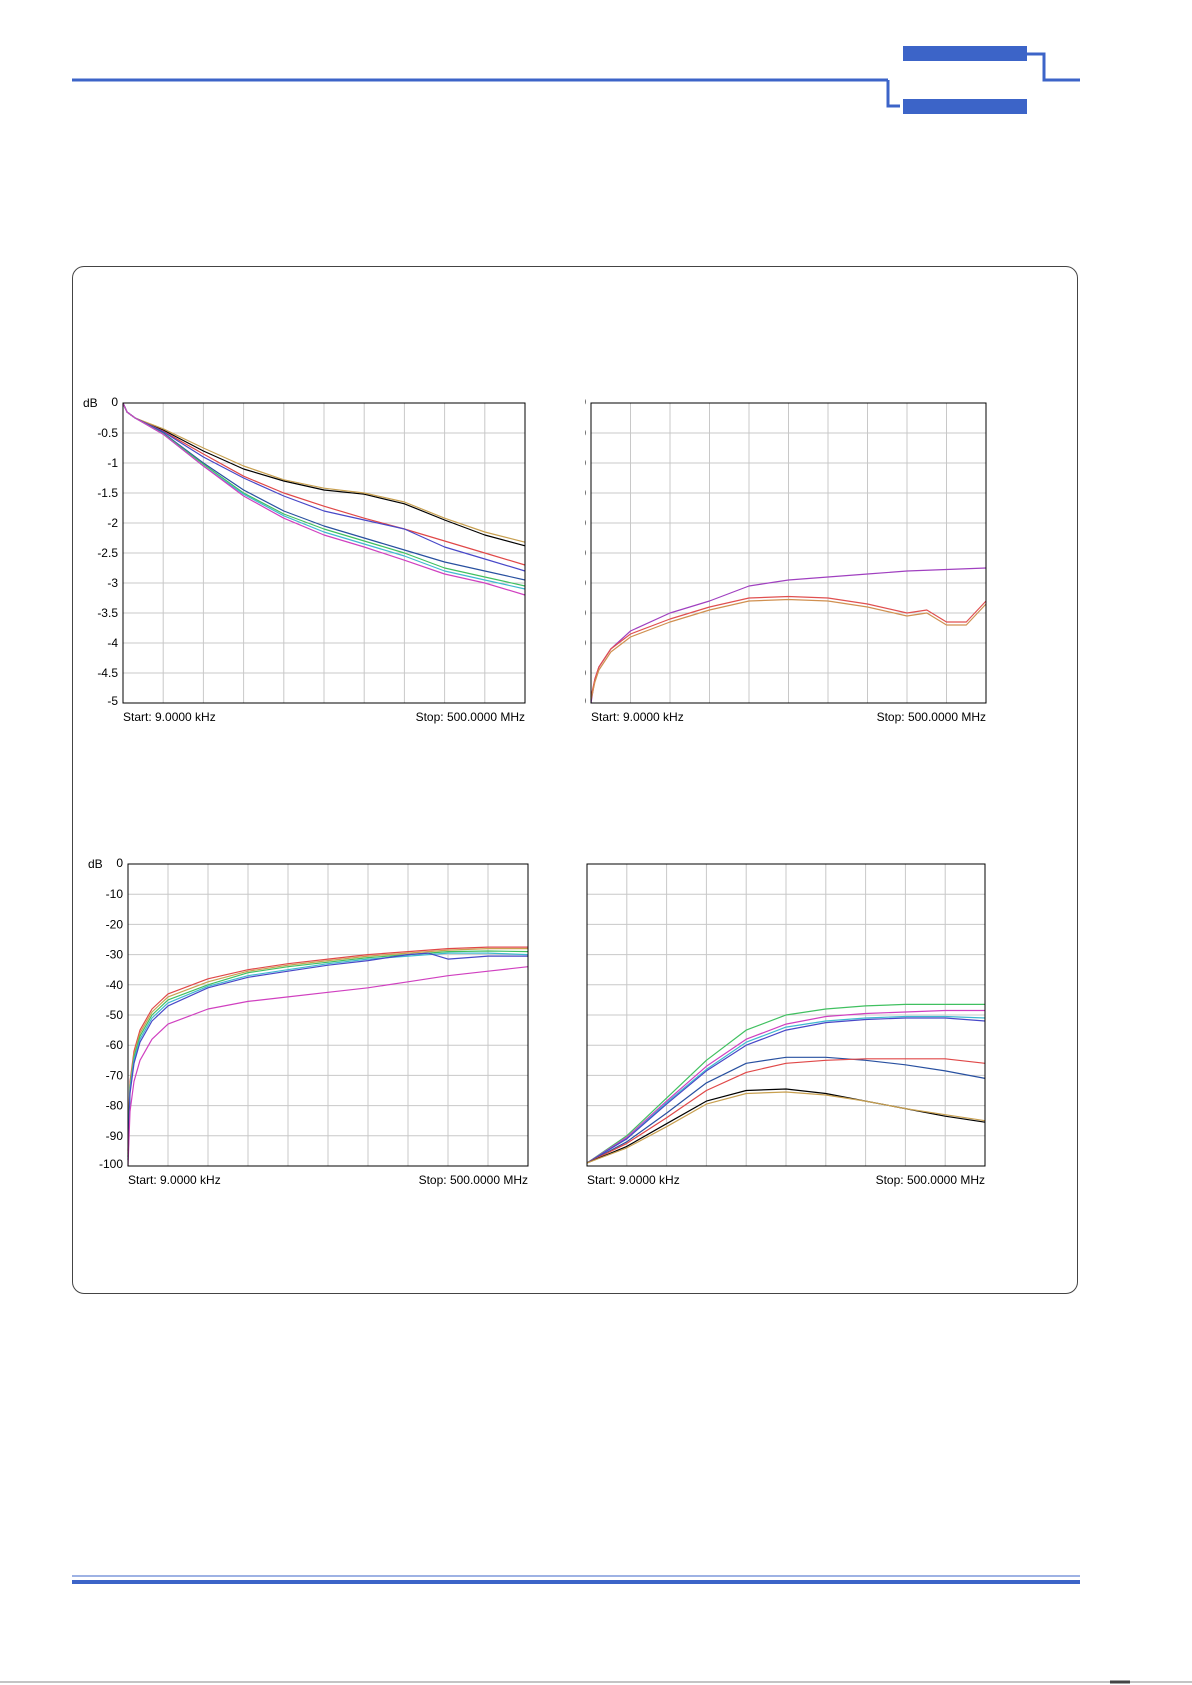 The width and height of the screenshot is (1192, 1685). Describe the element at coordinates (112, 523) in the screenshot. I see `y-tick-label: -2` at that location.